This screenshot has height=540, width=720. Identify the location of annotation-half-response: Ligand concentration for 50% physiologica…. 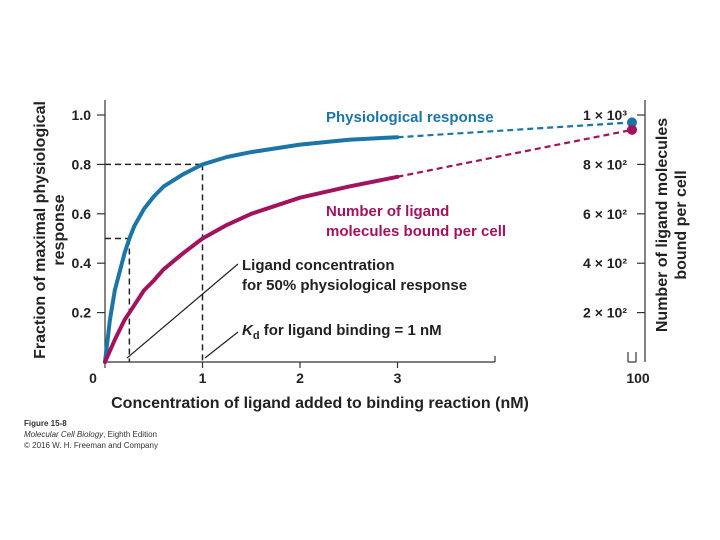
(354, 275).